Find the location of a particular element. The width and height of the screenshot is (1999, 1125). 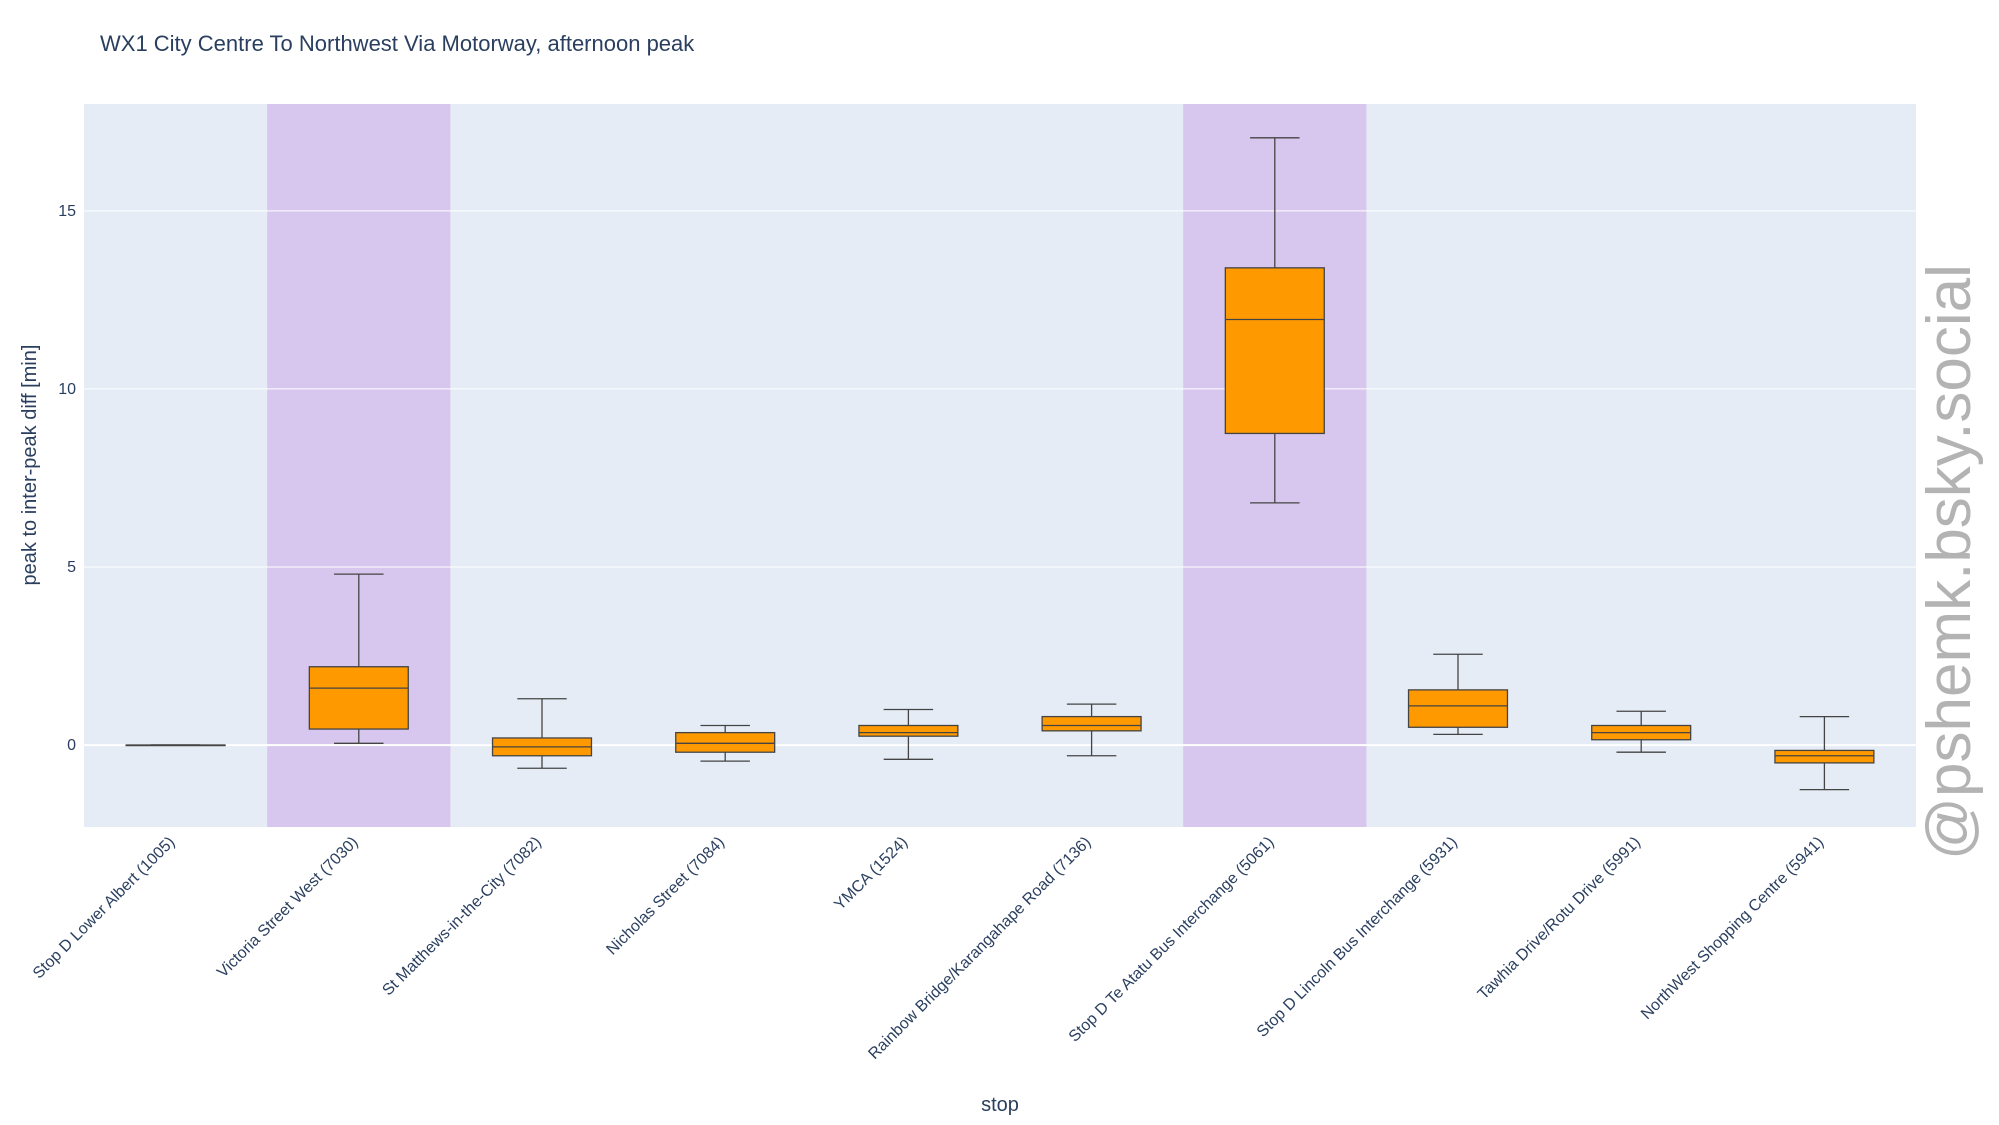

y-tick-label: 5 is located at coordinates (71, 567).